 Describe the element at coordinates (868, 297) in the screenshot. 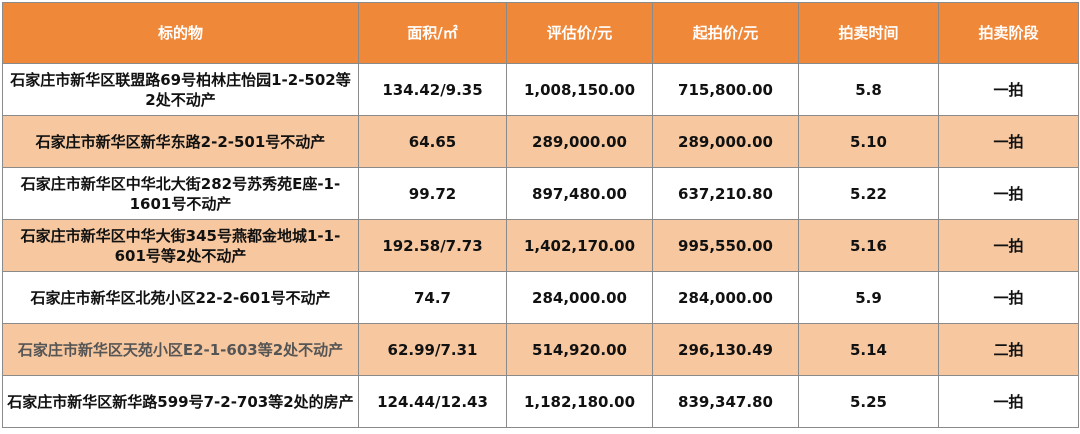

I see `cell-auction-date: 5.9` at that location.